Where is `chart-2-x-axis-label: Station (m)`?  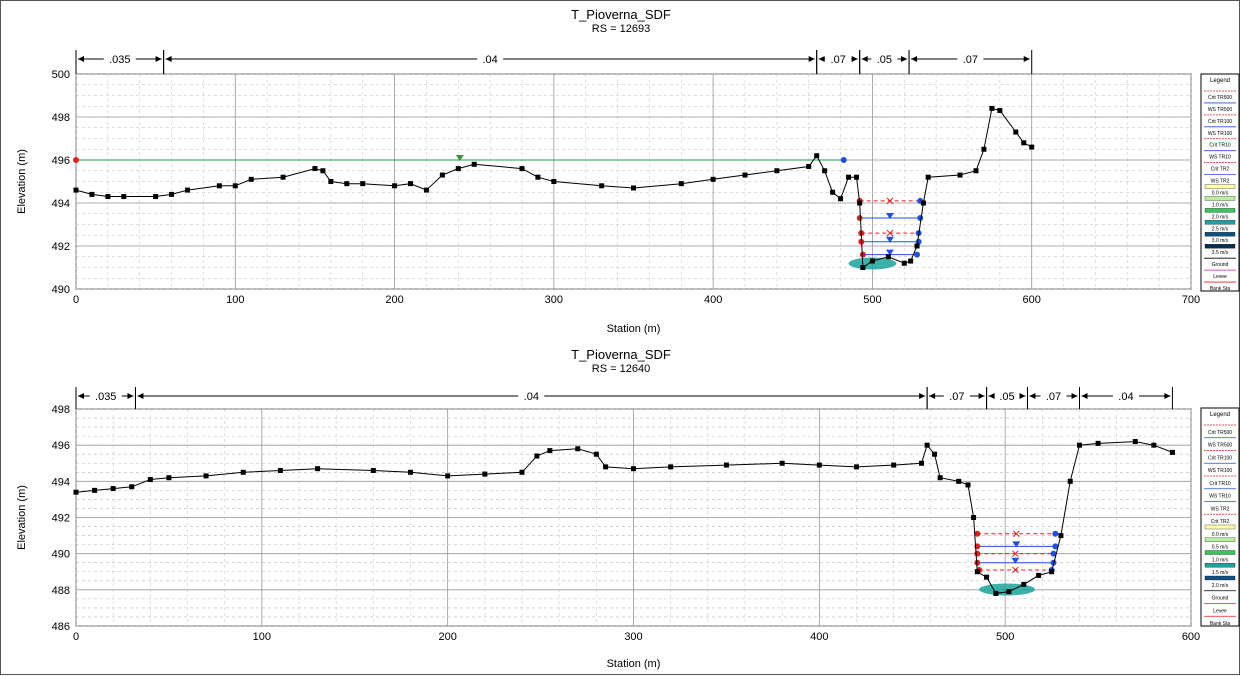 chart-2-x-axis-label: Station (m) is located at coordinates (634, 664).